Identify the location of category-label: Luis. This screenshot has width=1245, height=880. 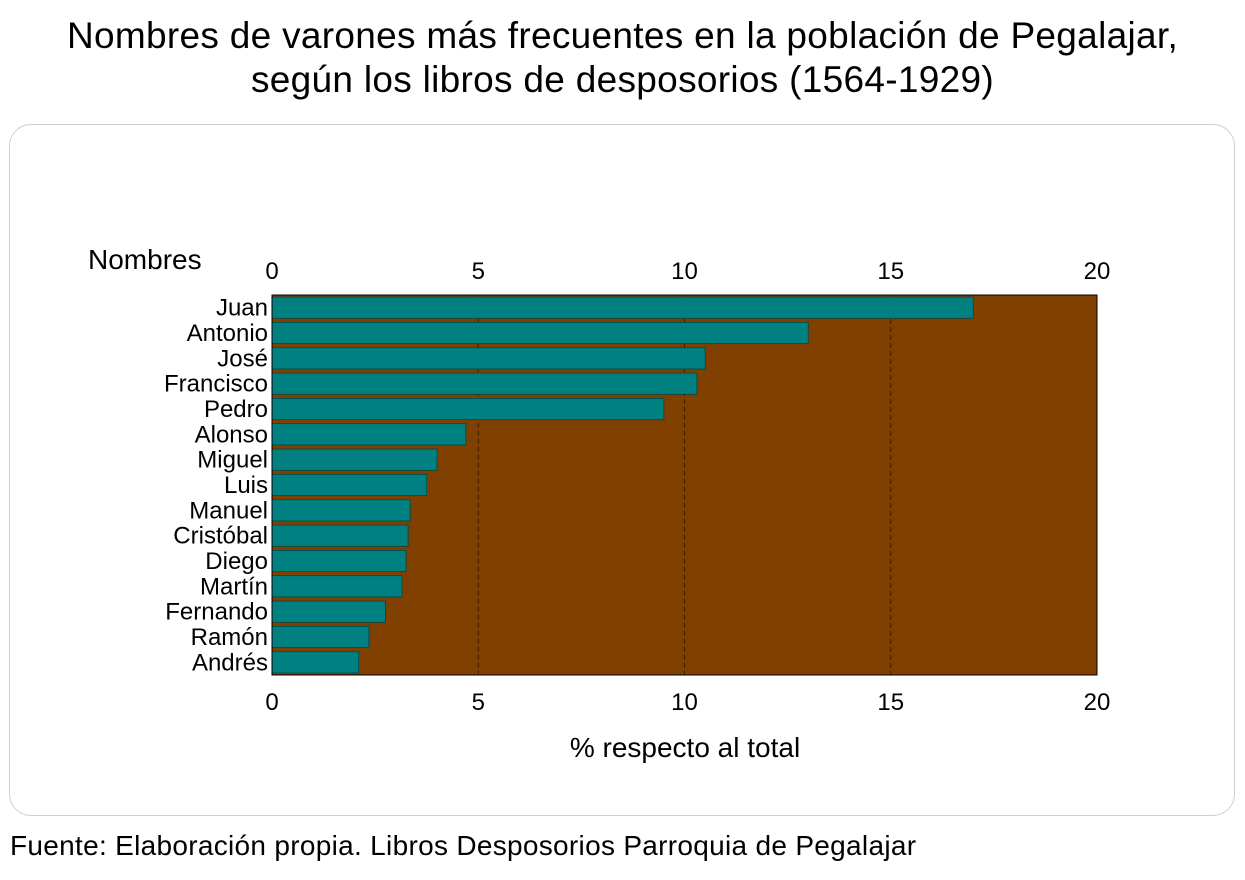
(246, 485).